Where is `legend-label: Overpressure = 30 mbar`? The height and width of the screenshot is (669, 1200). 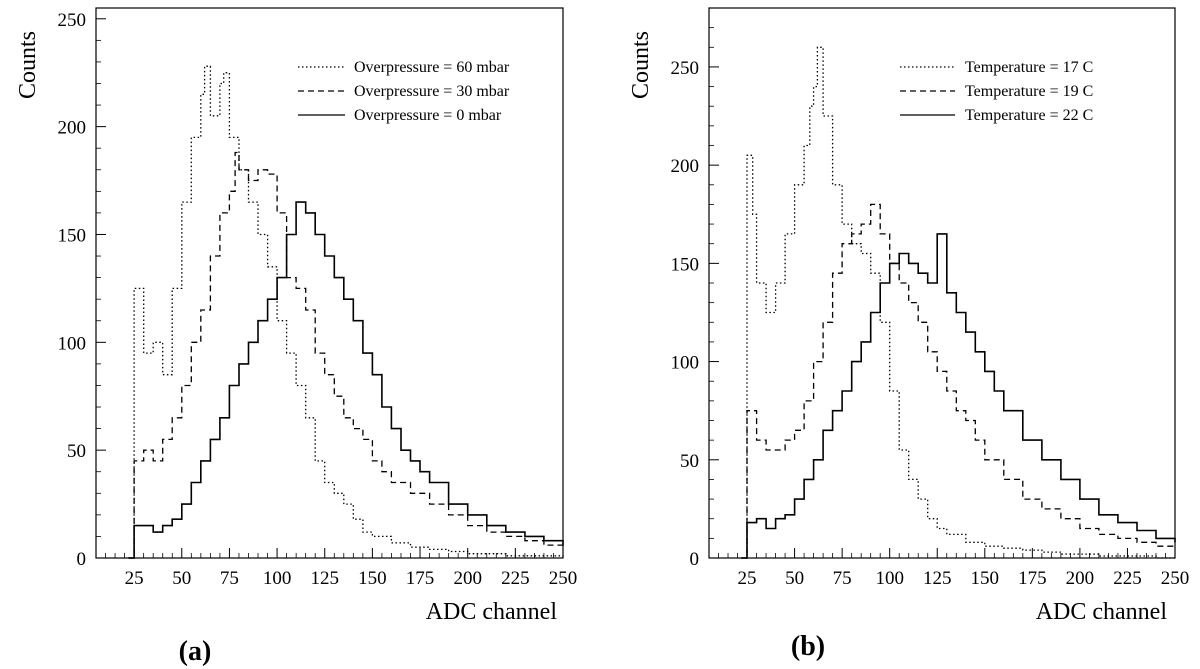
legend-label: Overpressure = 30 mbar is located at coordinates (432, 91).